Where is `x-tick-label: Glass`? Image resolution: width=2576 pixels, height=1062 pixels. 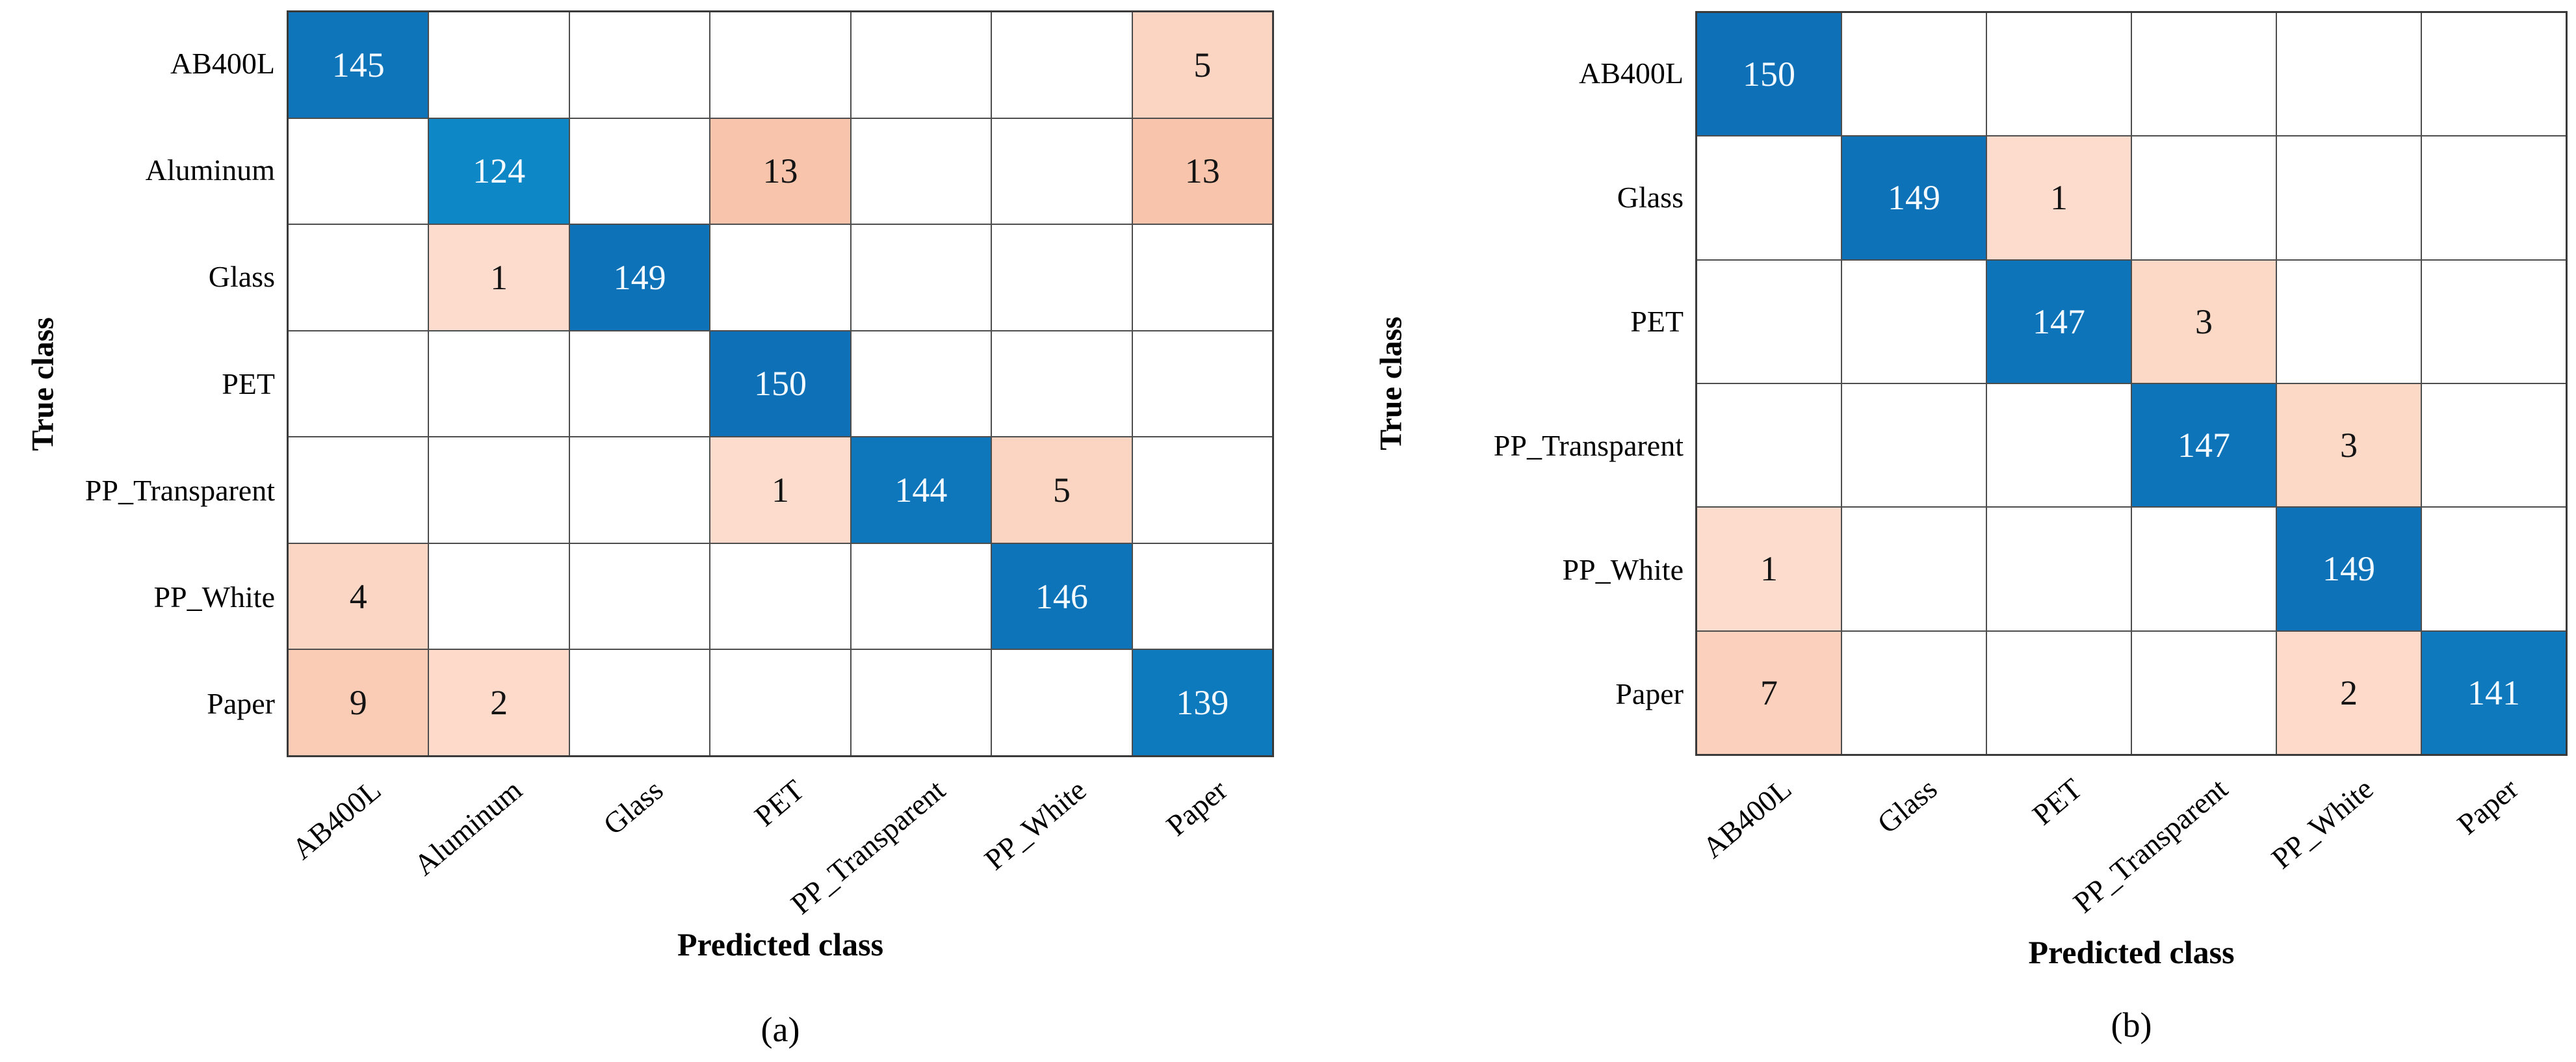 x-tick-label: Glass is located at coordinates (1906, 805).